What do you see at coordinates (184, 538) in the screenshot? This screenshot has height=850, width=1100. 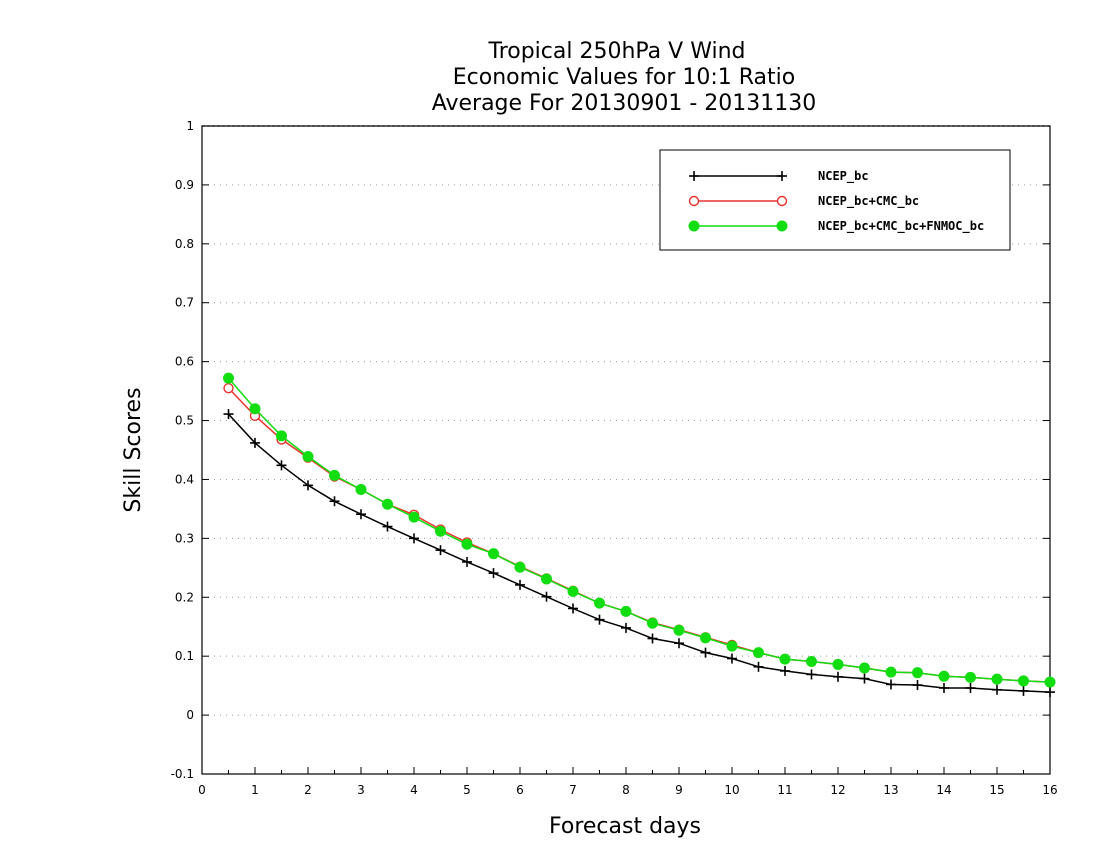 I see `y-tick-label-4: 0.3` at bounding box center [184, 538].